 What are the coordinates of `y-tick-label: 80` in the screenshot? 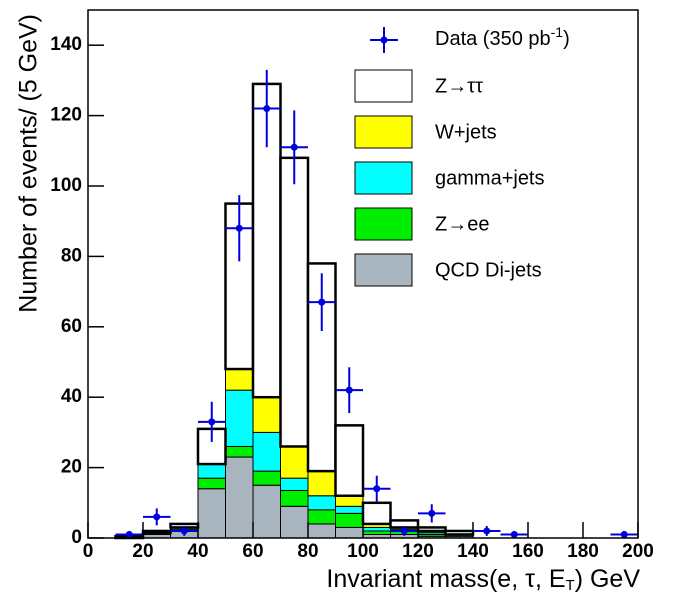 It's located at (71, 255).